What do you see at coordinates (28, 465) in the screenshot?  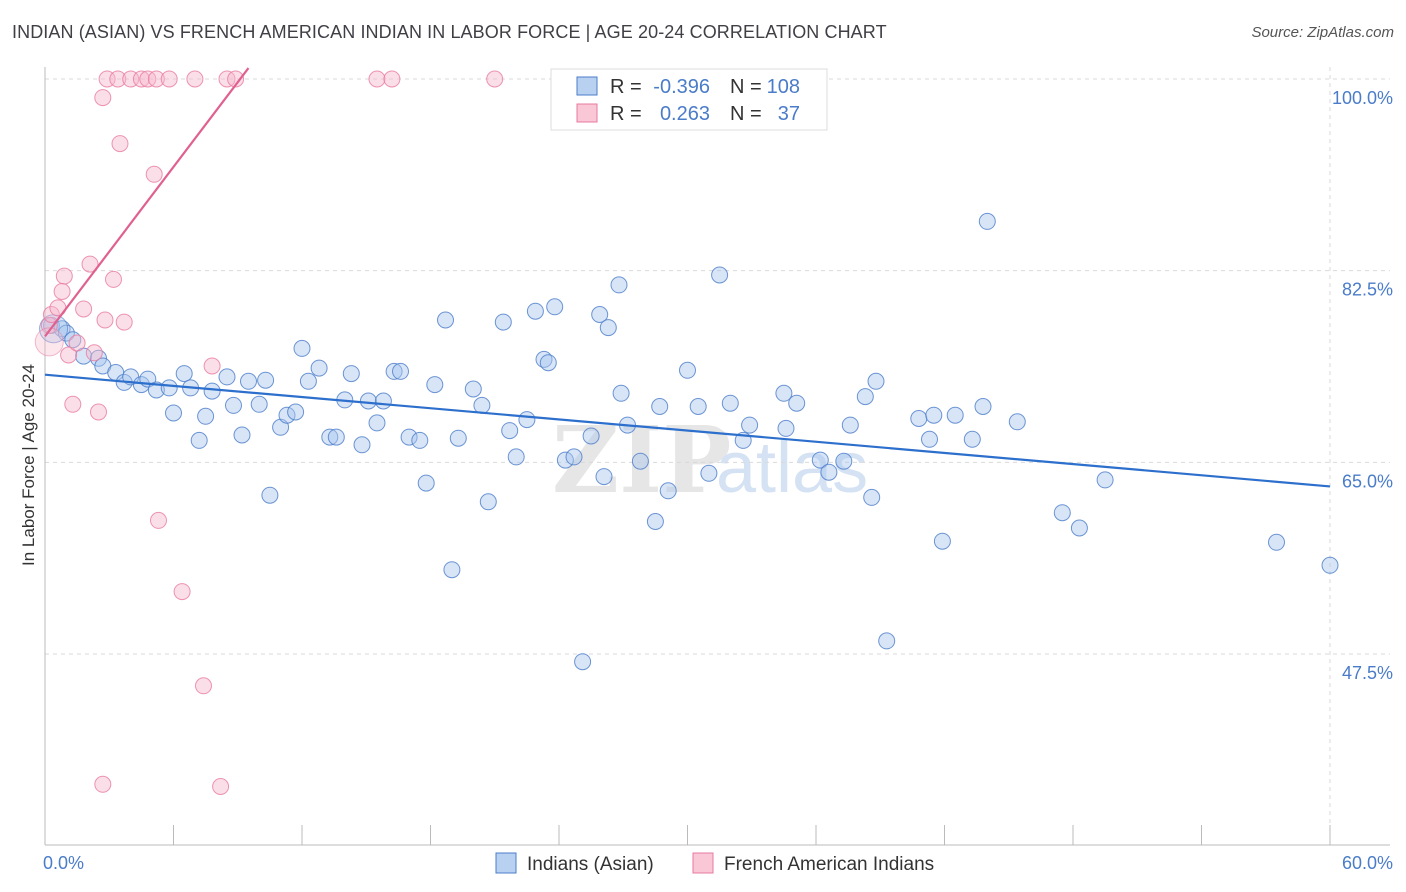 I see `y-axis-label: In Labor Force | Age 20-24` at bounding box center [28, 465].